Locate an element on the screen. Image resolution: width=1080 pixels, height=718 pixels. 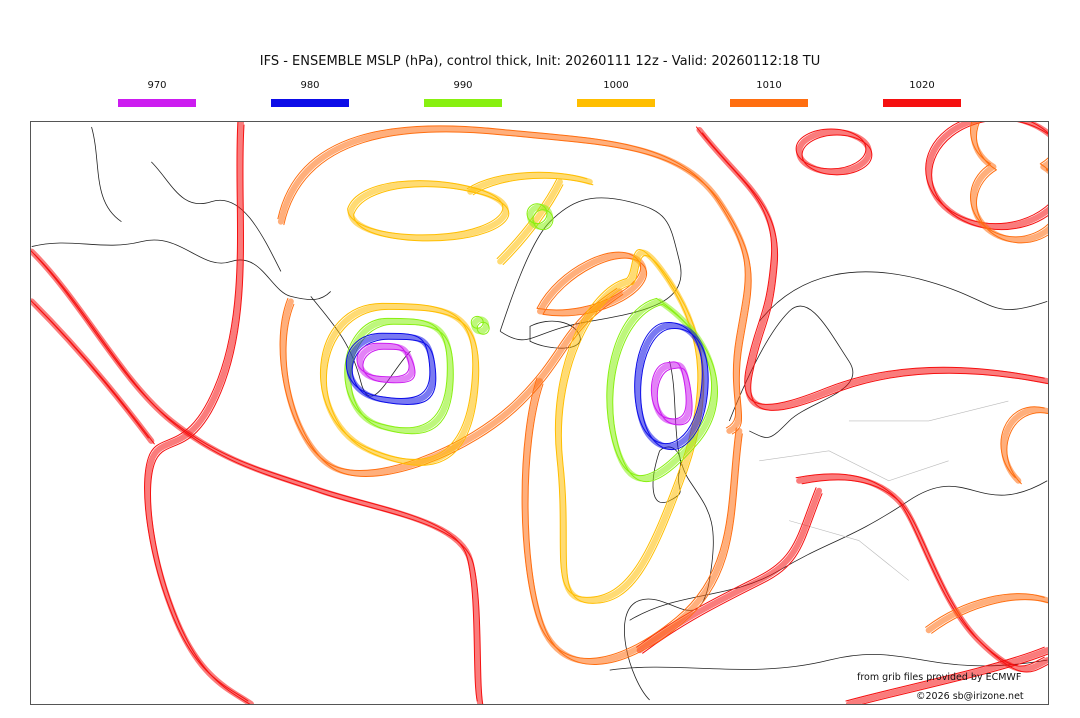
coastline-hudson is located at coordinates (186, 199).